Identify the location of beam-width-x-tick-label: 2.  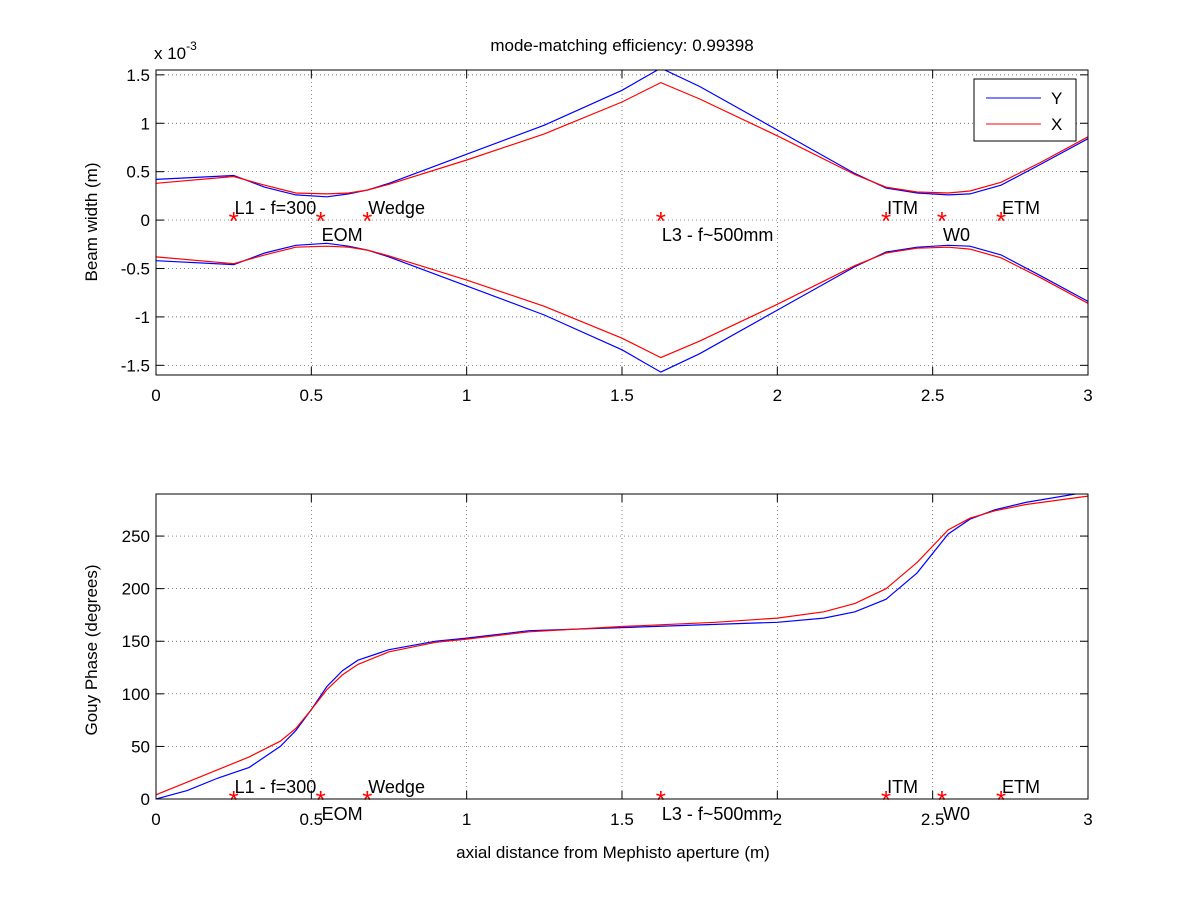
(777, 395).